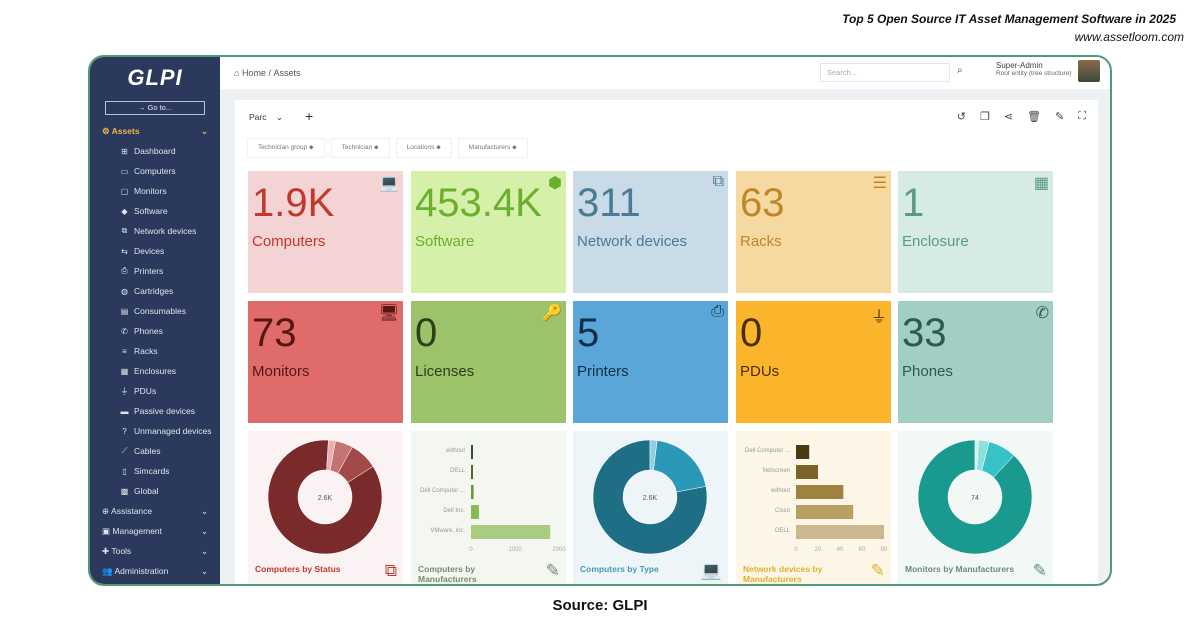 This screenshot has height=628, width=1200. I want to click on sidebar-item-passive-devices: ▬ Passive devices, so click(155, 411).